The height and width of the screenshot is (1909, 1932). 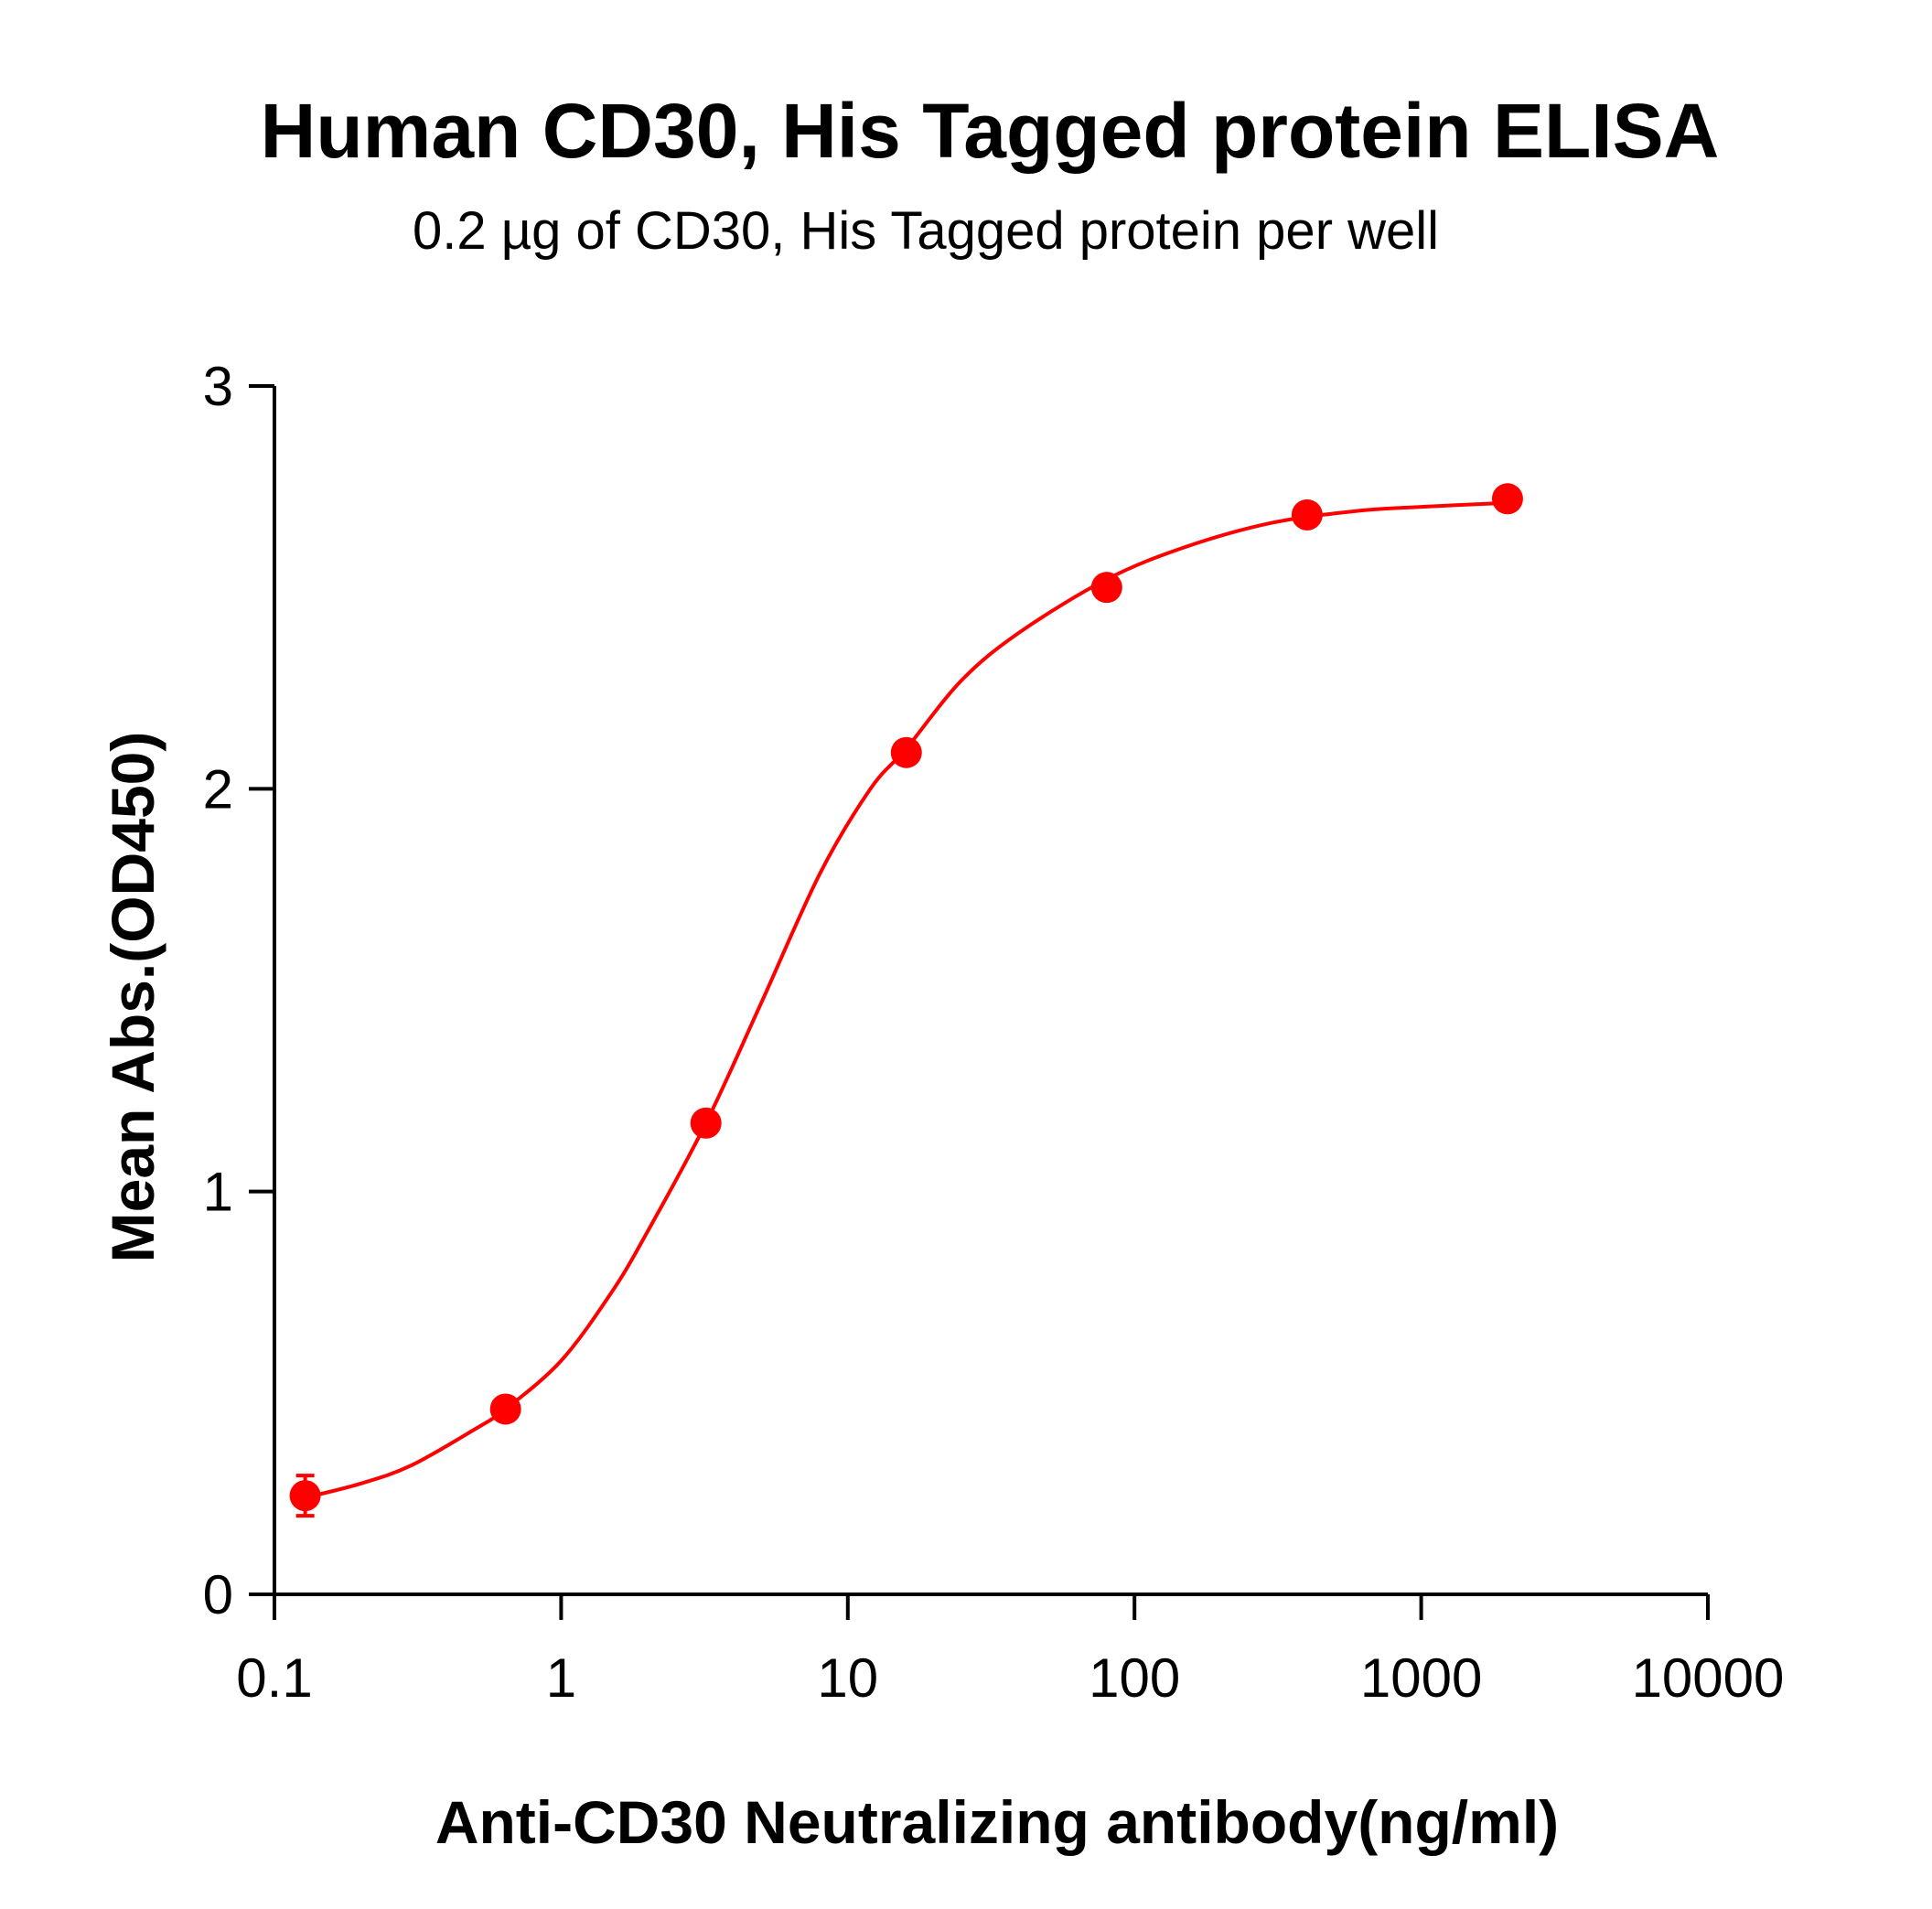 What do you see at coordinates (847, 1678) in the screenshot?
I see `x-tick-label: 10` at bounding box center [847, 1678].